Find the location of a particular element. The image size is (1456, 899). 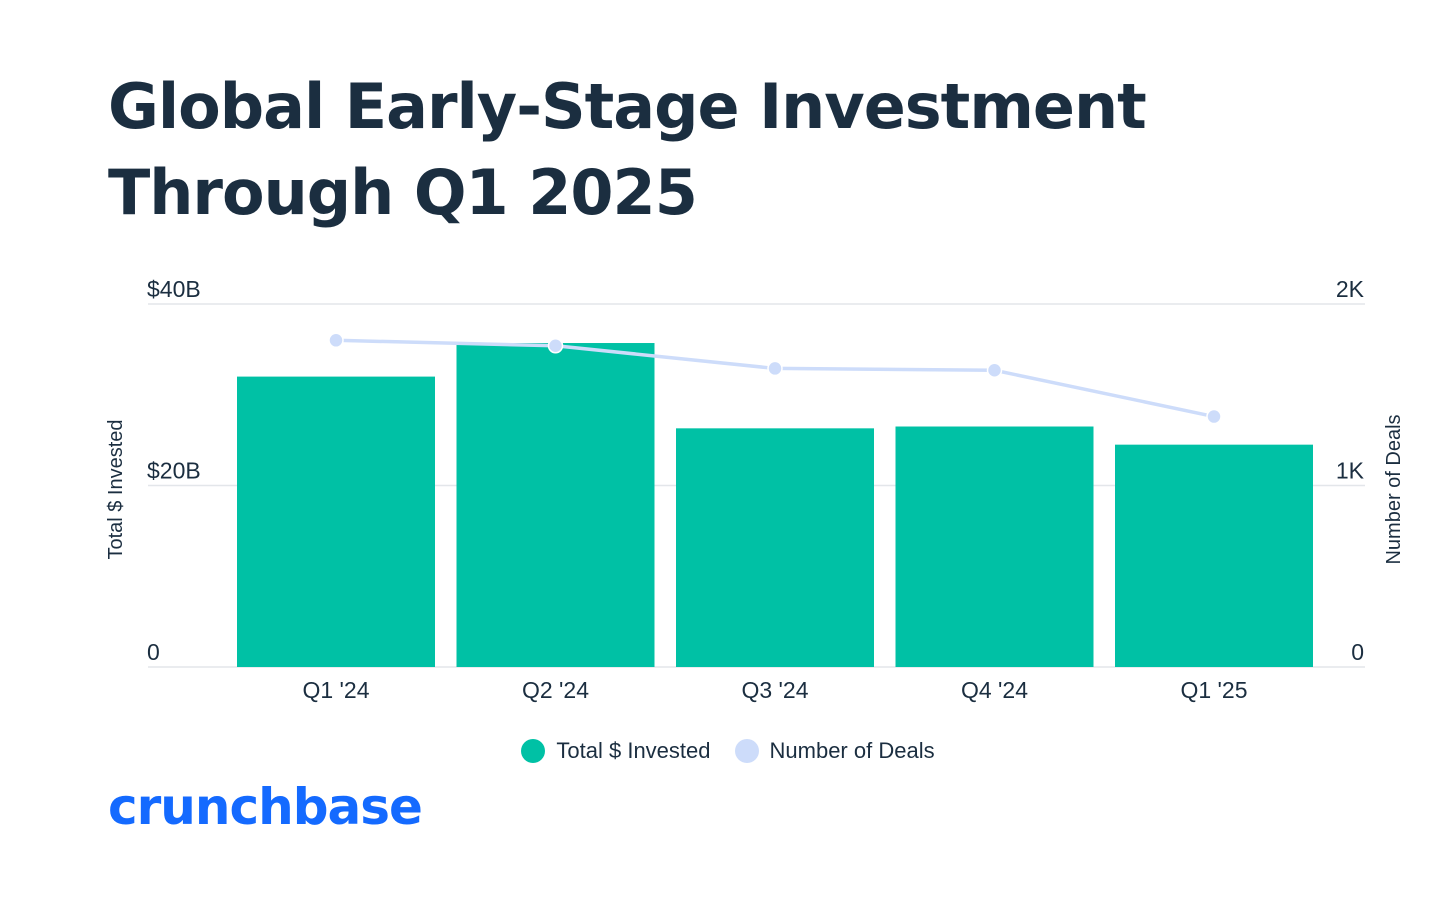

legend: Total $ Invested Number of Deals is located at coordinates (728, 751).